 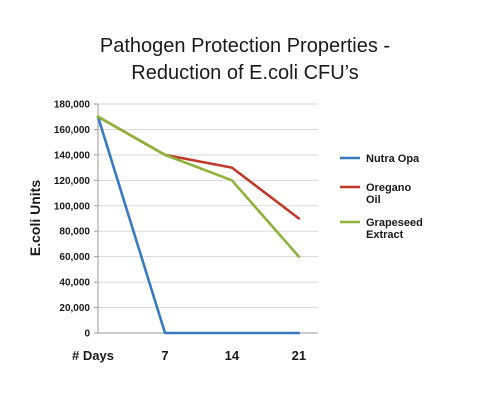 What do you see at coordinates (245, 73) in the screenshot?
I see `chart-title-line: Reduction of E.coli CFU’s` at bounding box center [245, 73].